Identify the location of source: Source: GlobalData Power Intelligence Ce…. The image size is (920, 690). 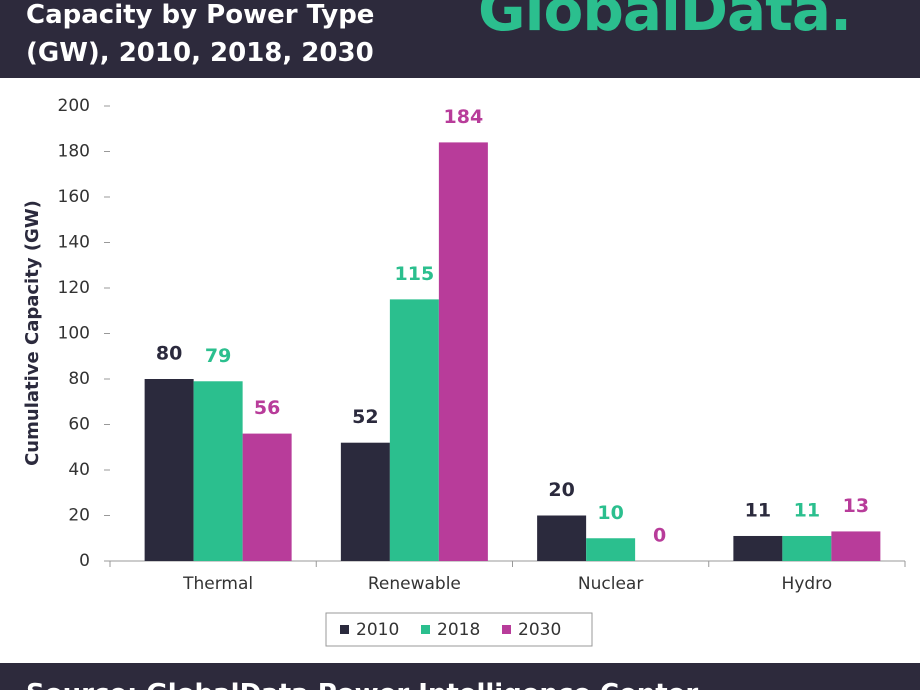
(362, 684).